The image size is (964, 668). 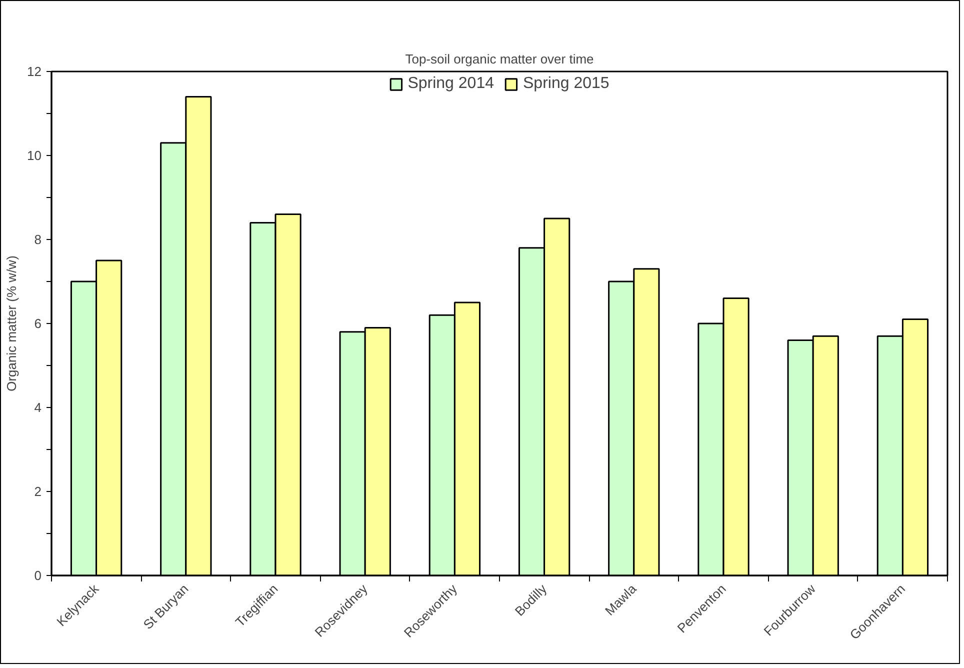 I want to click on legend-label: Spring 2015, so click(x=566, y=84).